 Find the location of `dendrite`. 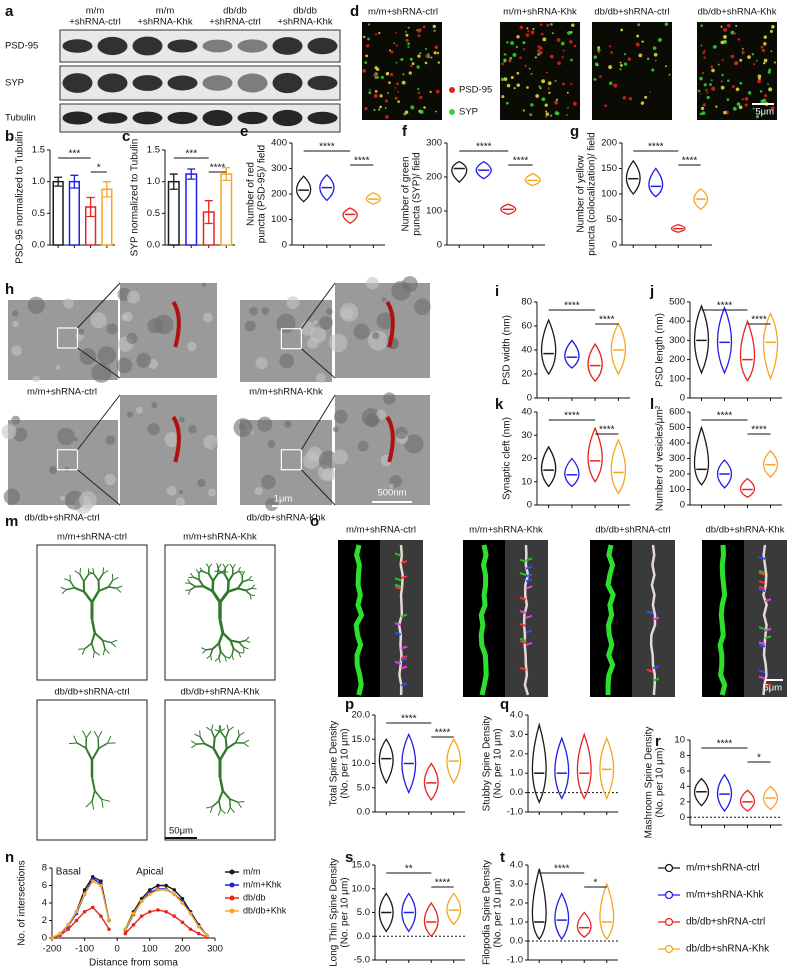

dendrite is located at coordinates (359, 620).